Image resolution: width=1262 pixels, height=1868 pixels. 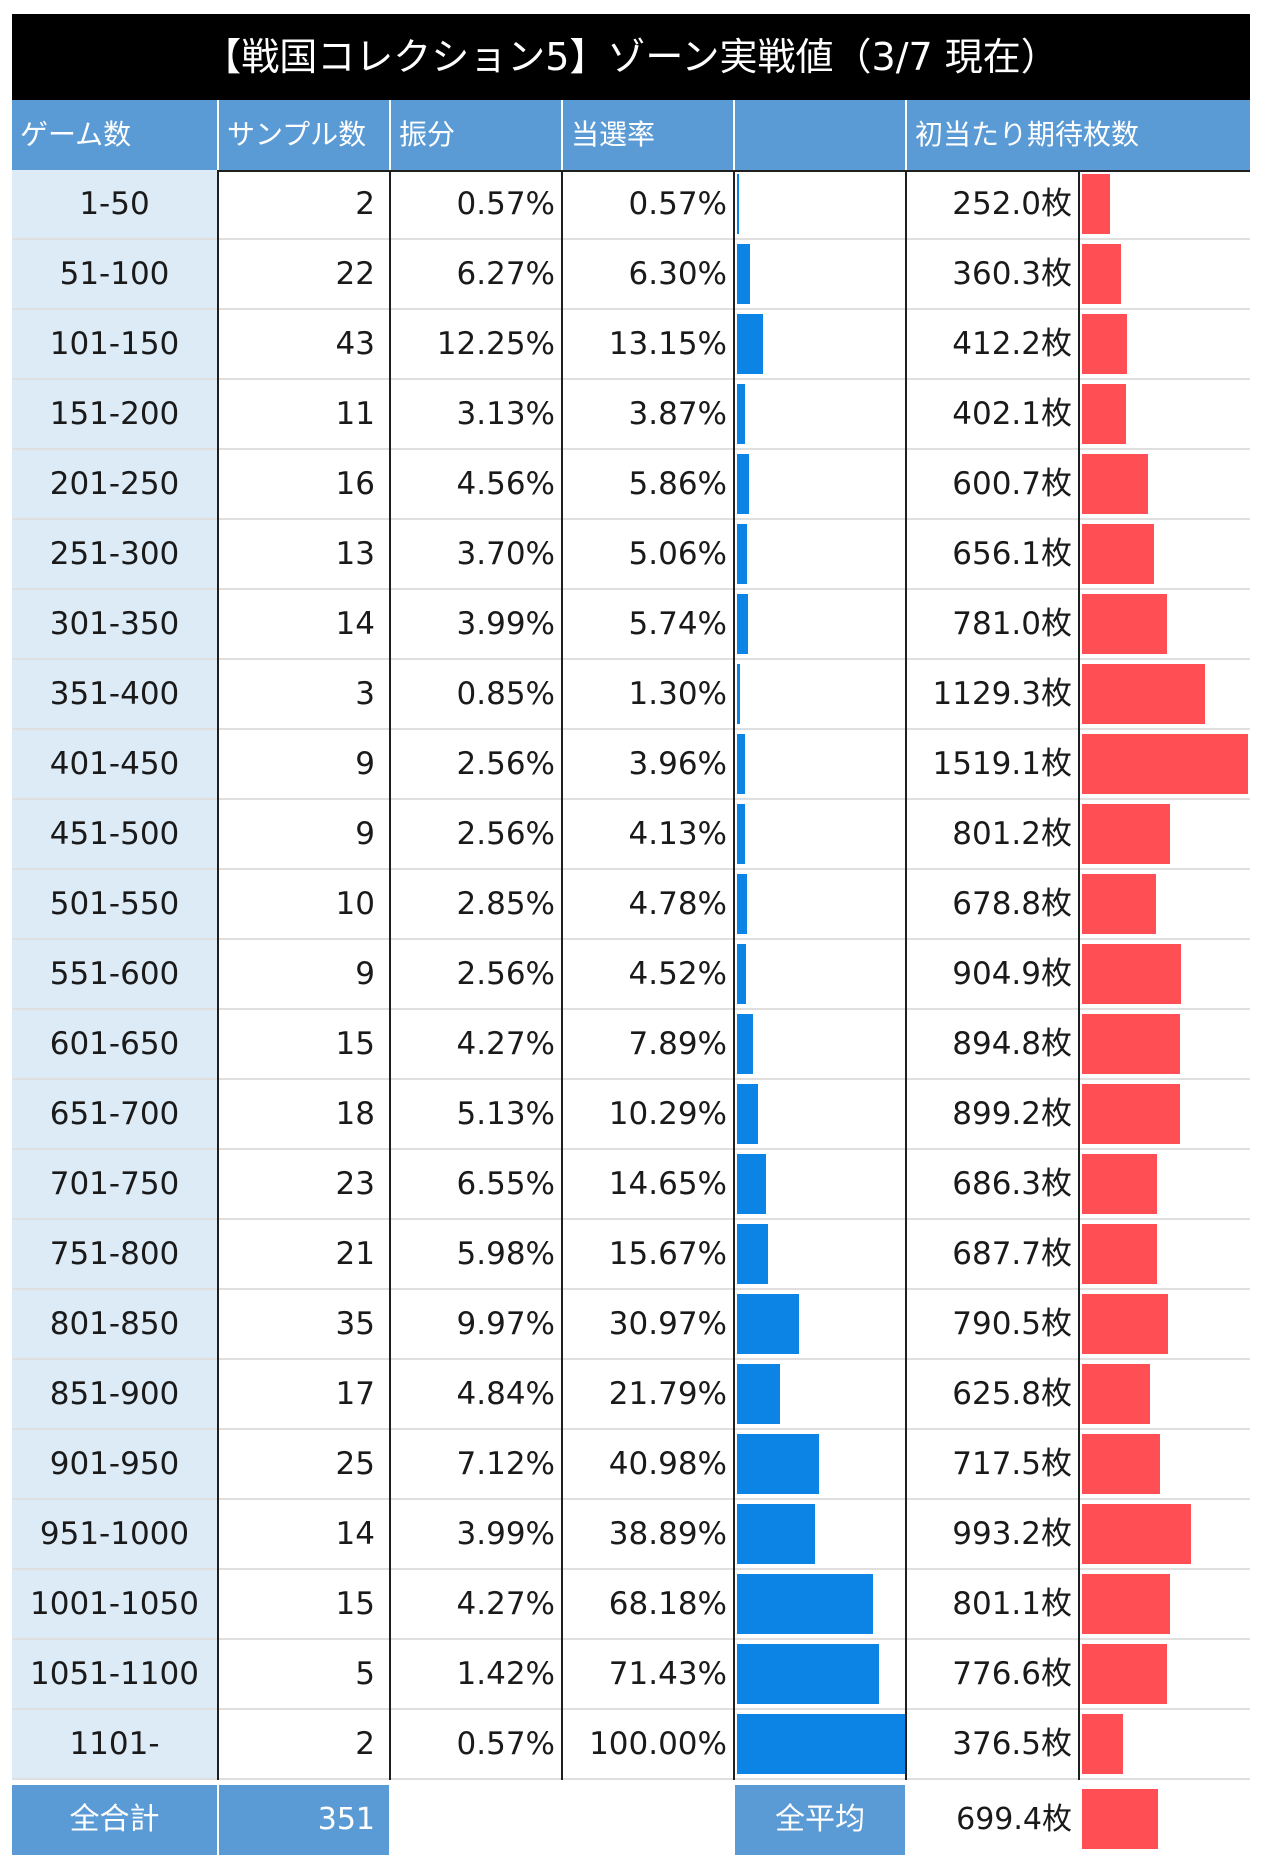 What do you see at coordinates (1012, 554) in the screenshot?
I see `expected-coins: 656.1枚` at bounding box center [1012, 554].